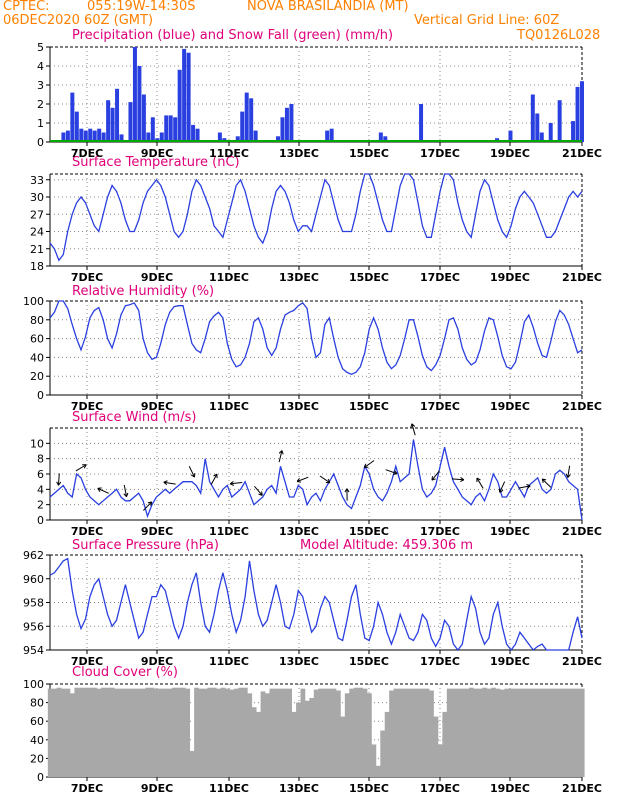 This screenshot has width=618, height=800. I want to click on header-location: NOVA BRASILANDIA (MT), so click(328, 7).